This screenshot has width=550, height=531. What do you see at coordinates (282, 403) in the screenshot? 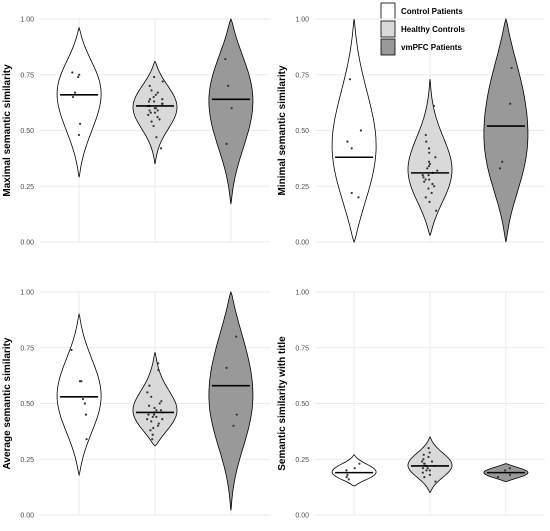
I see `y-axis-label: Semantic similarity with title` at bounding box center [282, 403].